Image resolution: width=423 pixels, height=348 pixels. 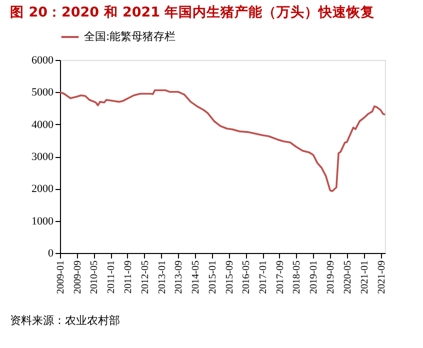 I want to click on x-tick-label: 2010-05, so click(x=94, y=277).